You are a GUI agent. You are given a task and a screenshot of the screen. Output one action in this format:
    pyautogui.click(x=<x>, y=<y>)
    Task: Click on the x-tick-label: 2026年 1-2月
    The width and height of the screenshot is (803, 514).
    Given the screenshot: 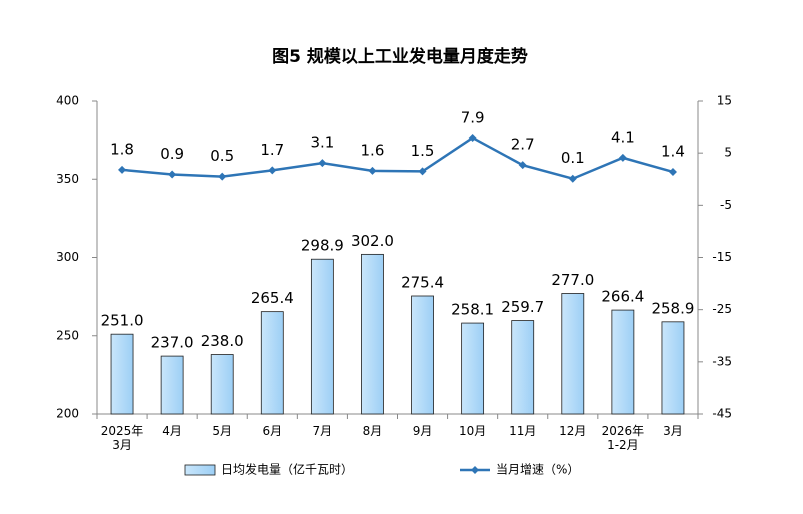 What is the action you would take?
    pyautogui.click(x=623, y=438)
    